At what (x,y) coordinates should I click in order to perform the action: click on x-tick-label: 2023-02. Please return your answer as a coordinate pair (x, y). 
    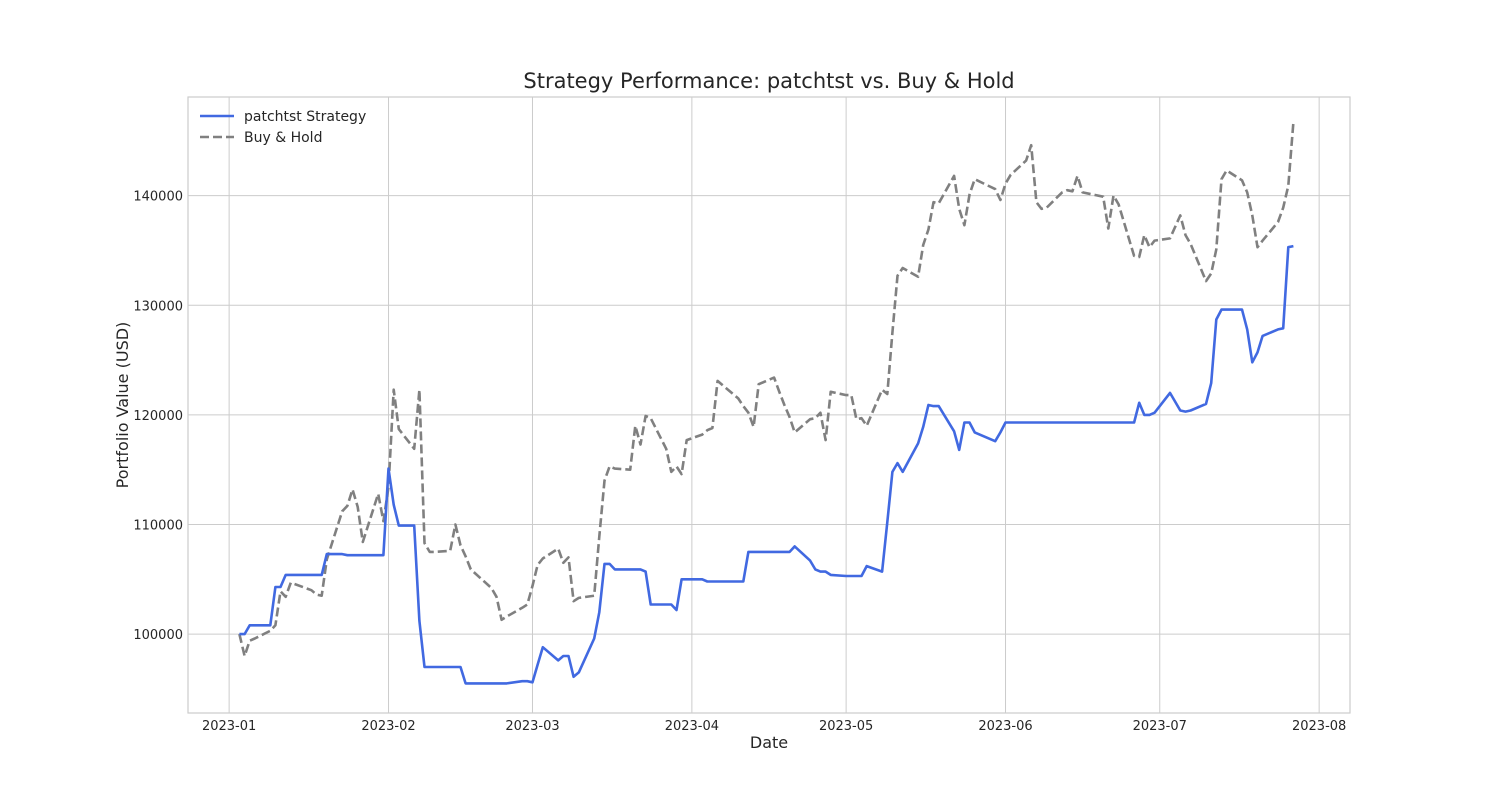
    Looking at the image, I should click on (388, 726).